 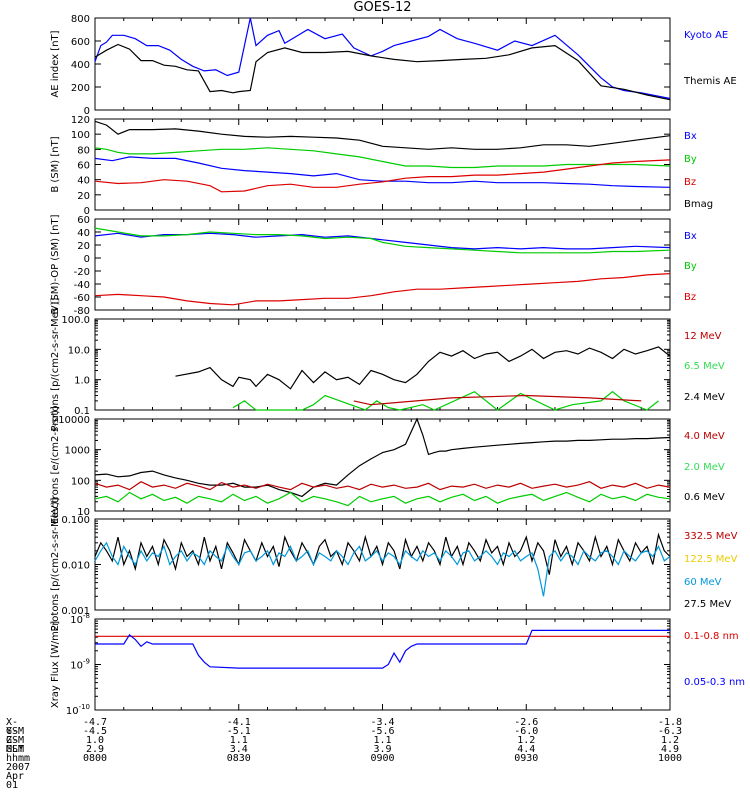 I want to click on series-line-60-mev, so click(x=382, y=569).